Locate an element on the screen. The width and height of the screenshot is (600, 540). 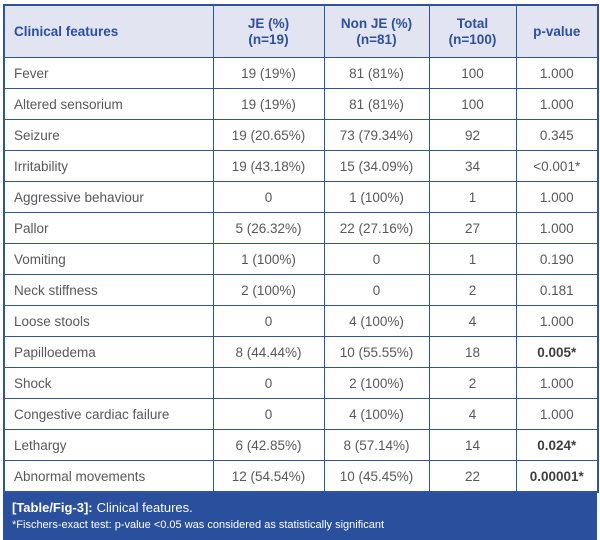
je-cell: 19 (43.18%) is located at coordinates (268, 166).